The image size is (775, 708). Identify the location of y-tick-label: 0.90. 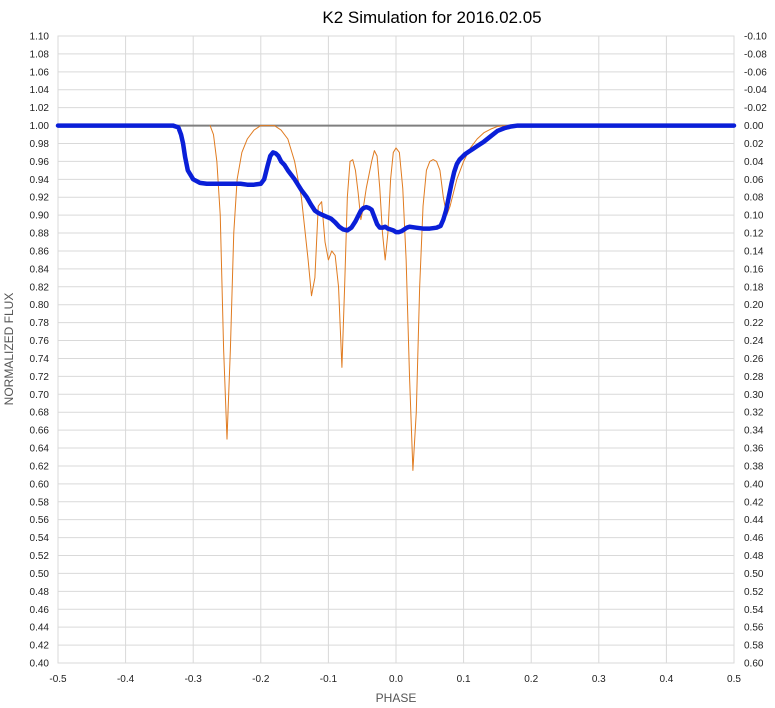
(40, 216).